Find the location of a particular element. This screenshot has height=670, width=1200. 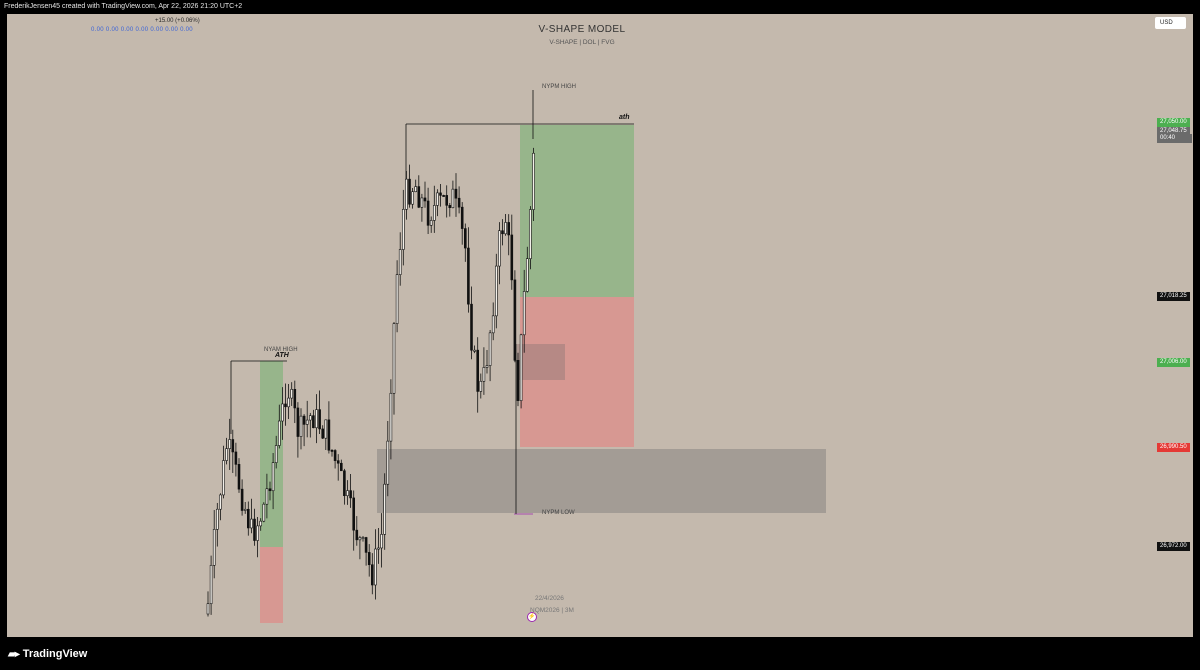

price-tag-level: 27,018.25 is located at coordinates (1173, 296).